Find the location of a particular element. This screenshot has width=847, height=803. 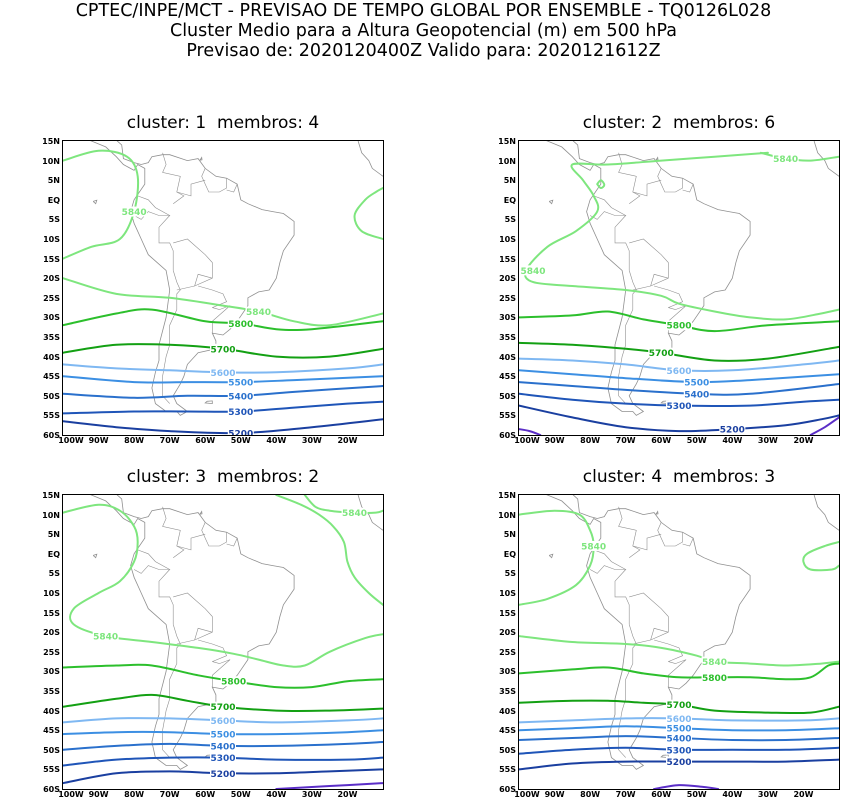

lon-tick-label: 60W is located at coordinates (661, 440).